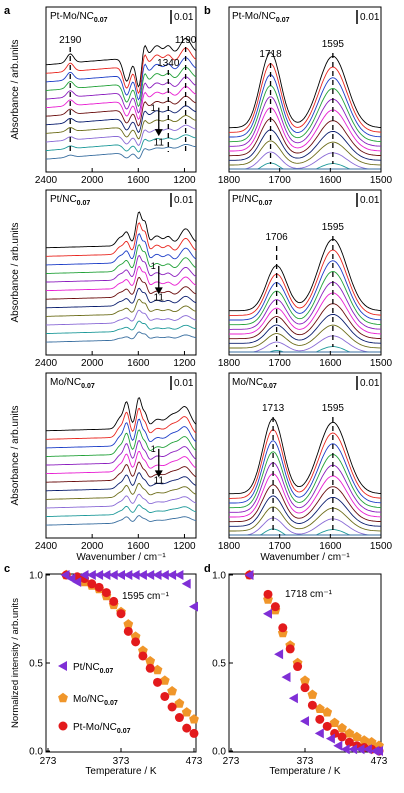 The height and width of the screenshot is (793, 404). What do you see at coordinates (229, 546) in the screenshot?
I see `x-tick-label: 1800` at bounding box center [229, 546].